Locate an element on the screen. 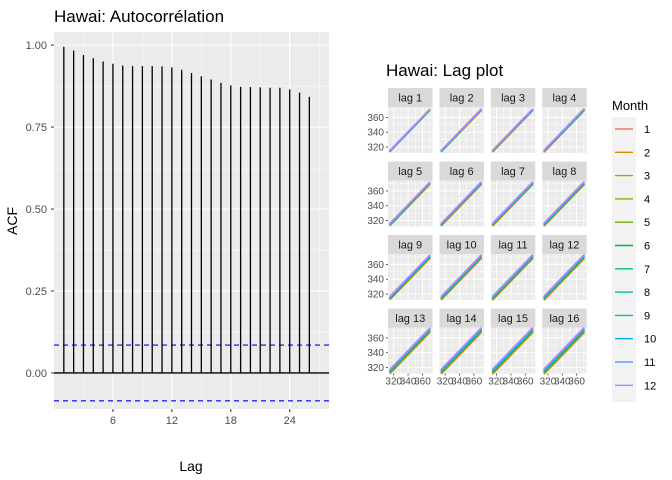 The height and width of the screenshot is (480, 672). facet-strip-label: lag 12 is located at coordinates (564, 246).